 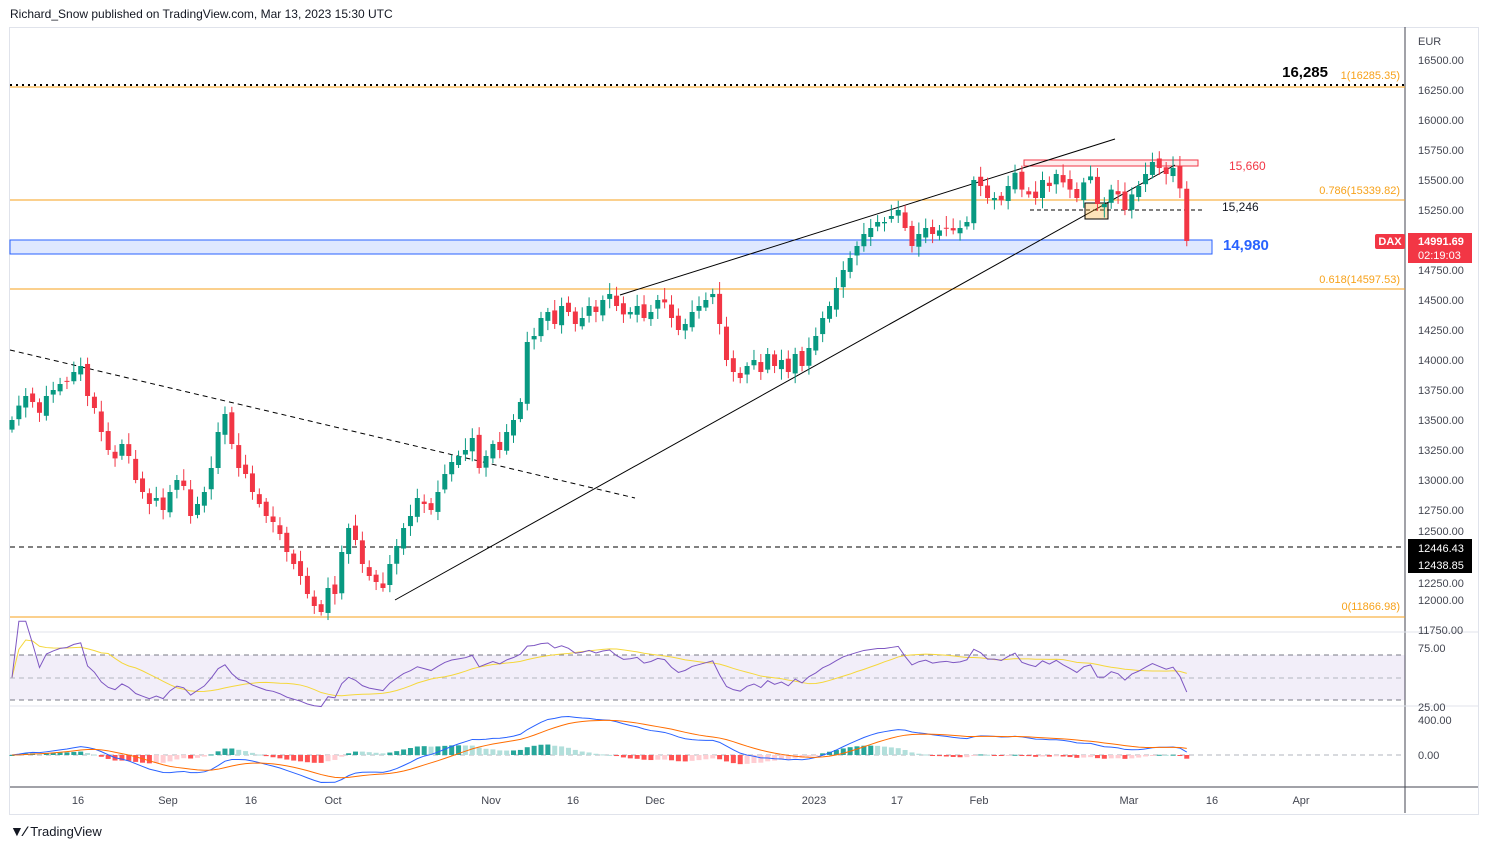 What do you see at coordinates (655, 801) in the screenshot?
I see `time-tick: Dec` at bounding box center [655, 801].